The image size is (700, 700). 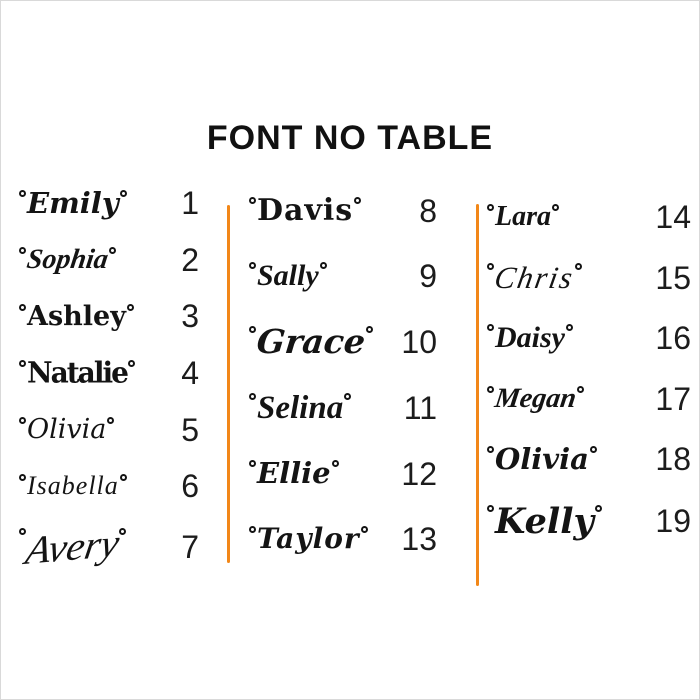 I want to click on name-pendant: Taylor, so click(x=308, y=538).